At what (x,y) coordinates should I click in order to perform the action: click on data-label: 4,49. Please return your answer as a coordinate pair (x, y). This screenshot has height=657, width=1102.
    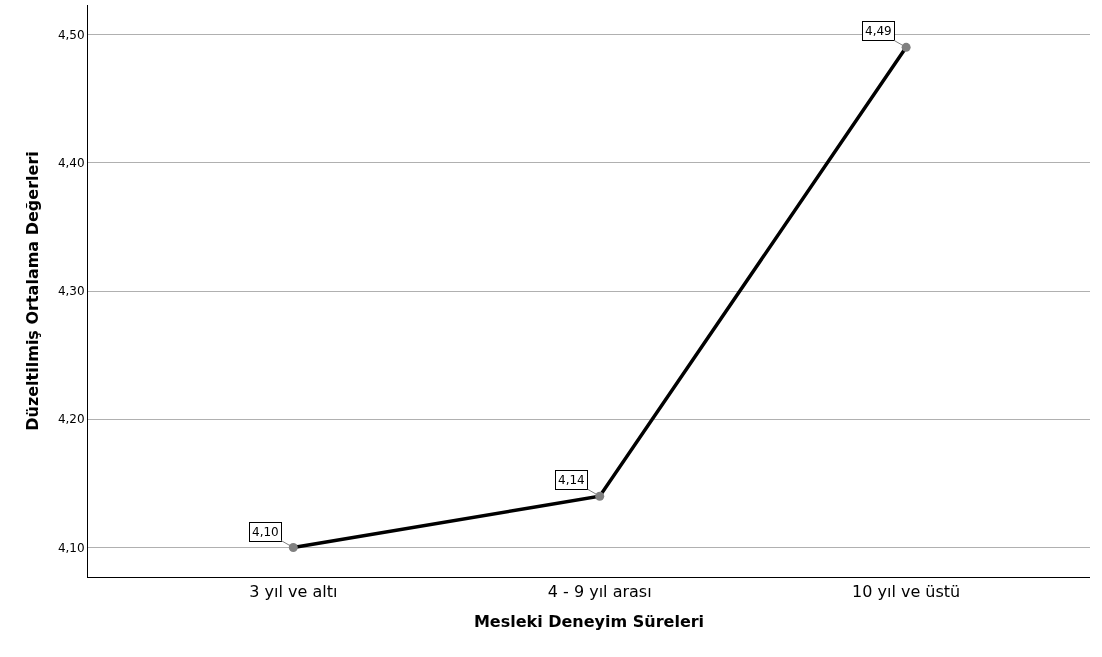
    Looking at the image, I should click on (878, 31).